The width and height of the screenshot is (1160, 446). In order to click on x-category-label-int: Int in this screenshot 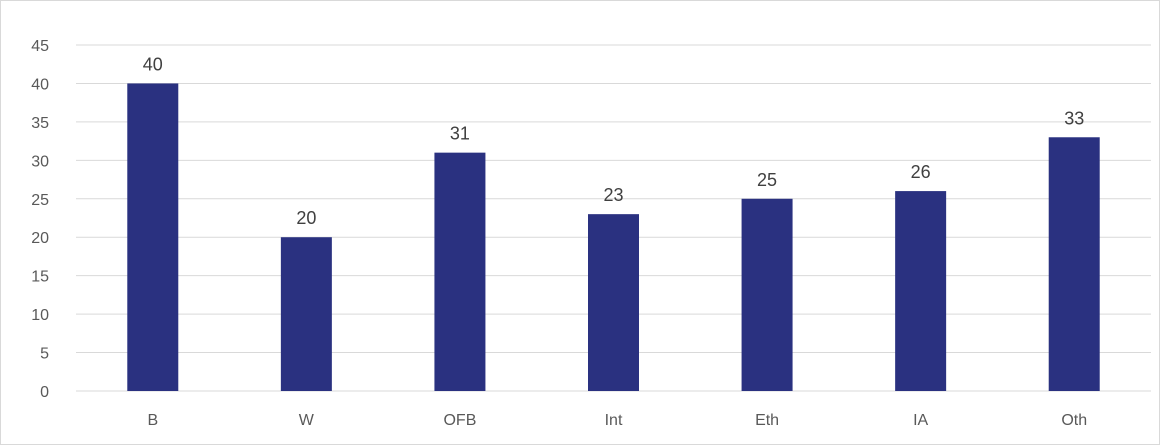, I will do `click(614, 420)`.